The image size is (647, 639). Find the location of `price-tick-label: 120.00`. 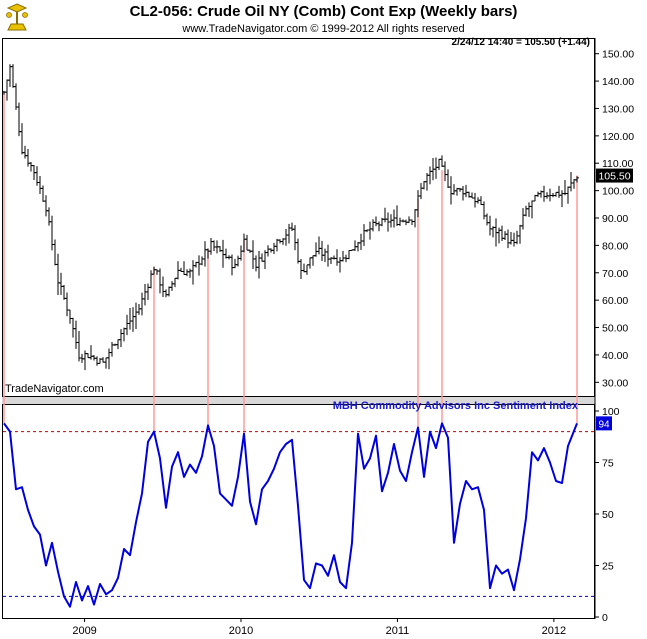

price-tick-label: 120.00 is located at coordinates (618, 137).